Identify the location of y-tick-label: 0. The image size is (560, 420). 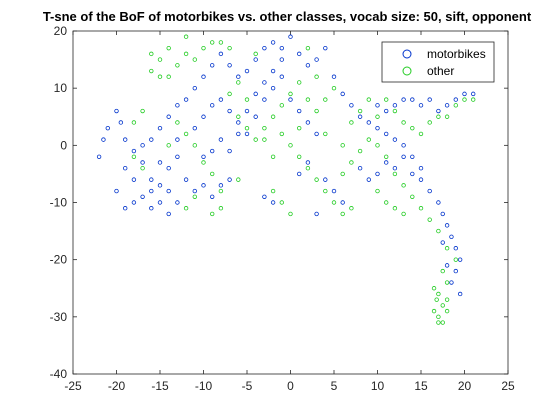
(63, 145).